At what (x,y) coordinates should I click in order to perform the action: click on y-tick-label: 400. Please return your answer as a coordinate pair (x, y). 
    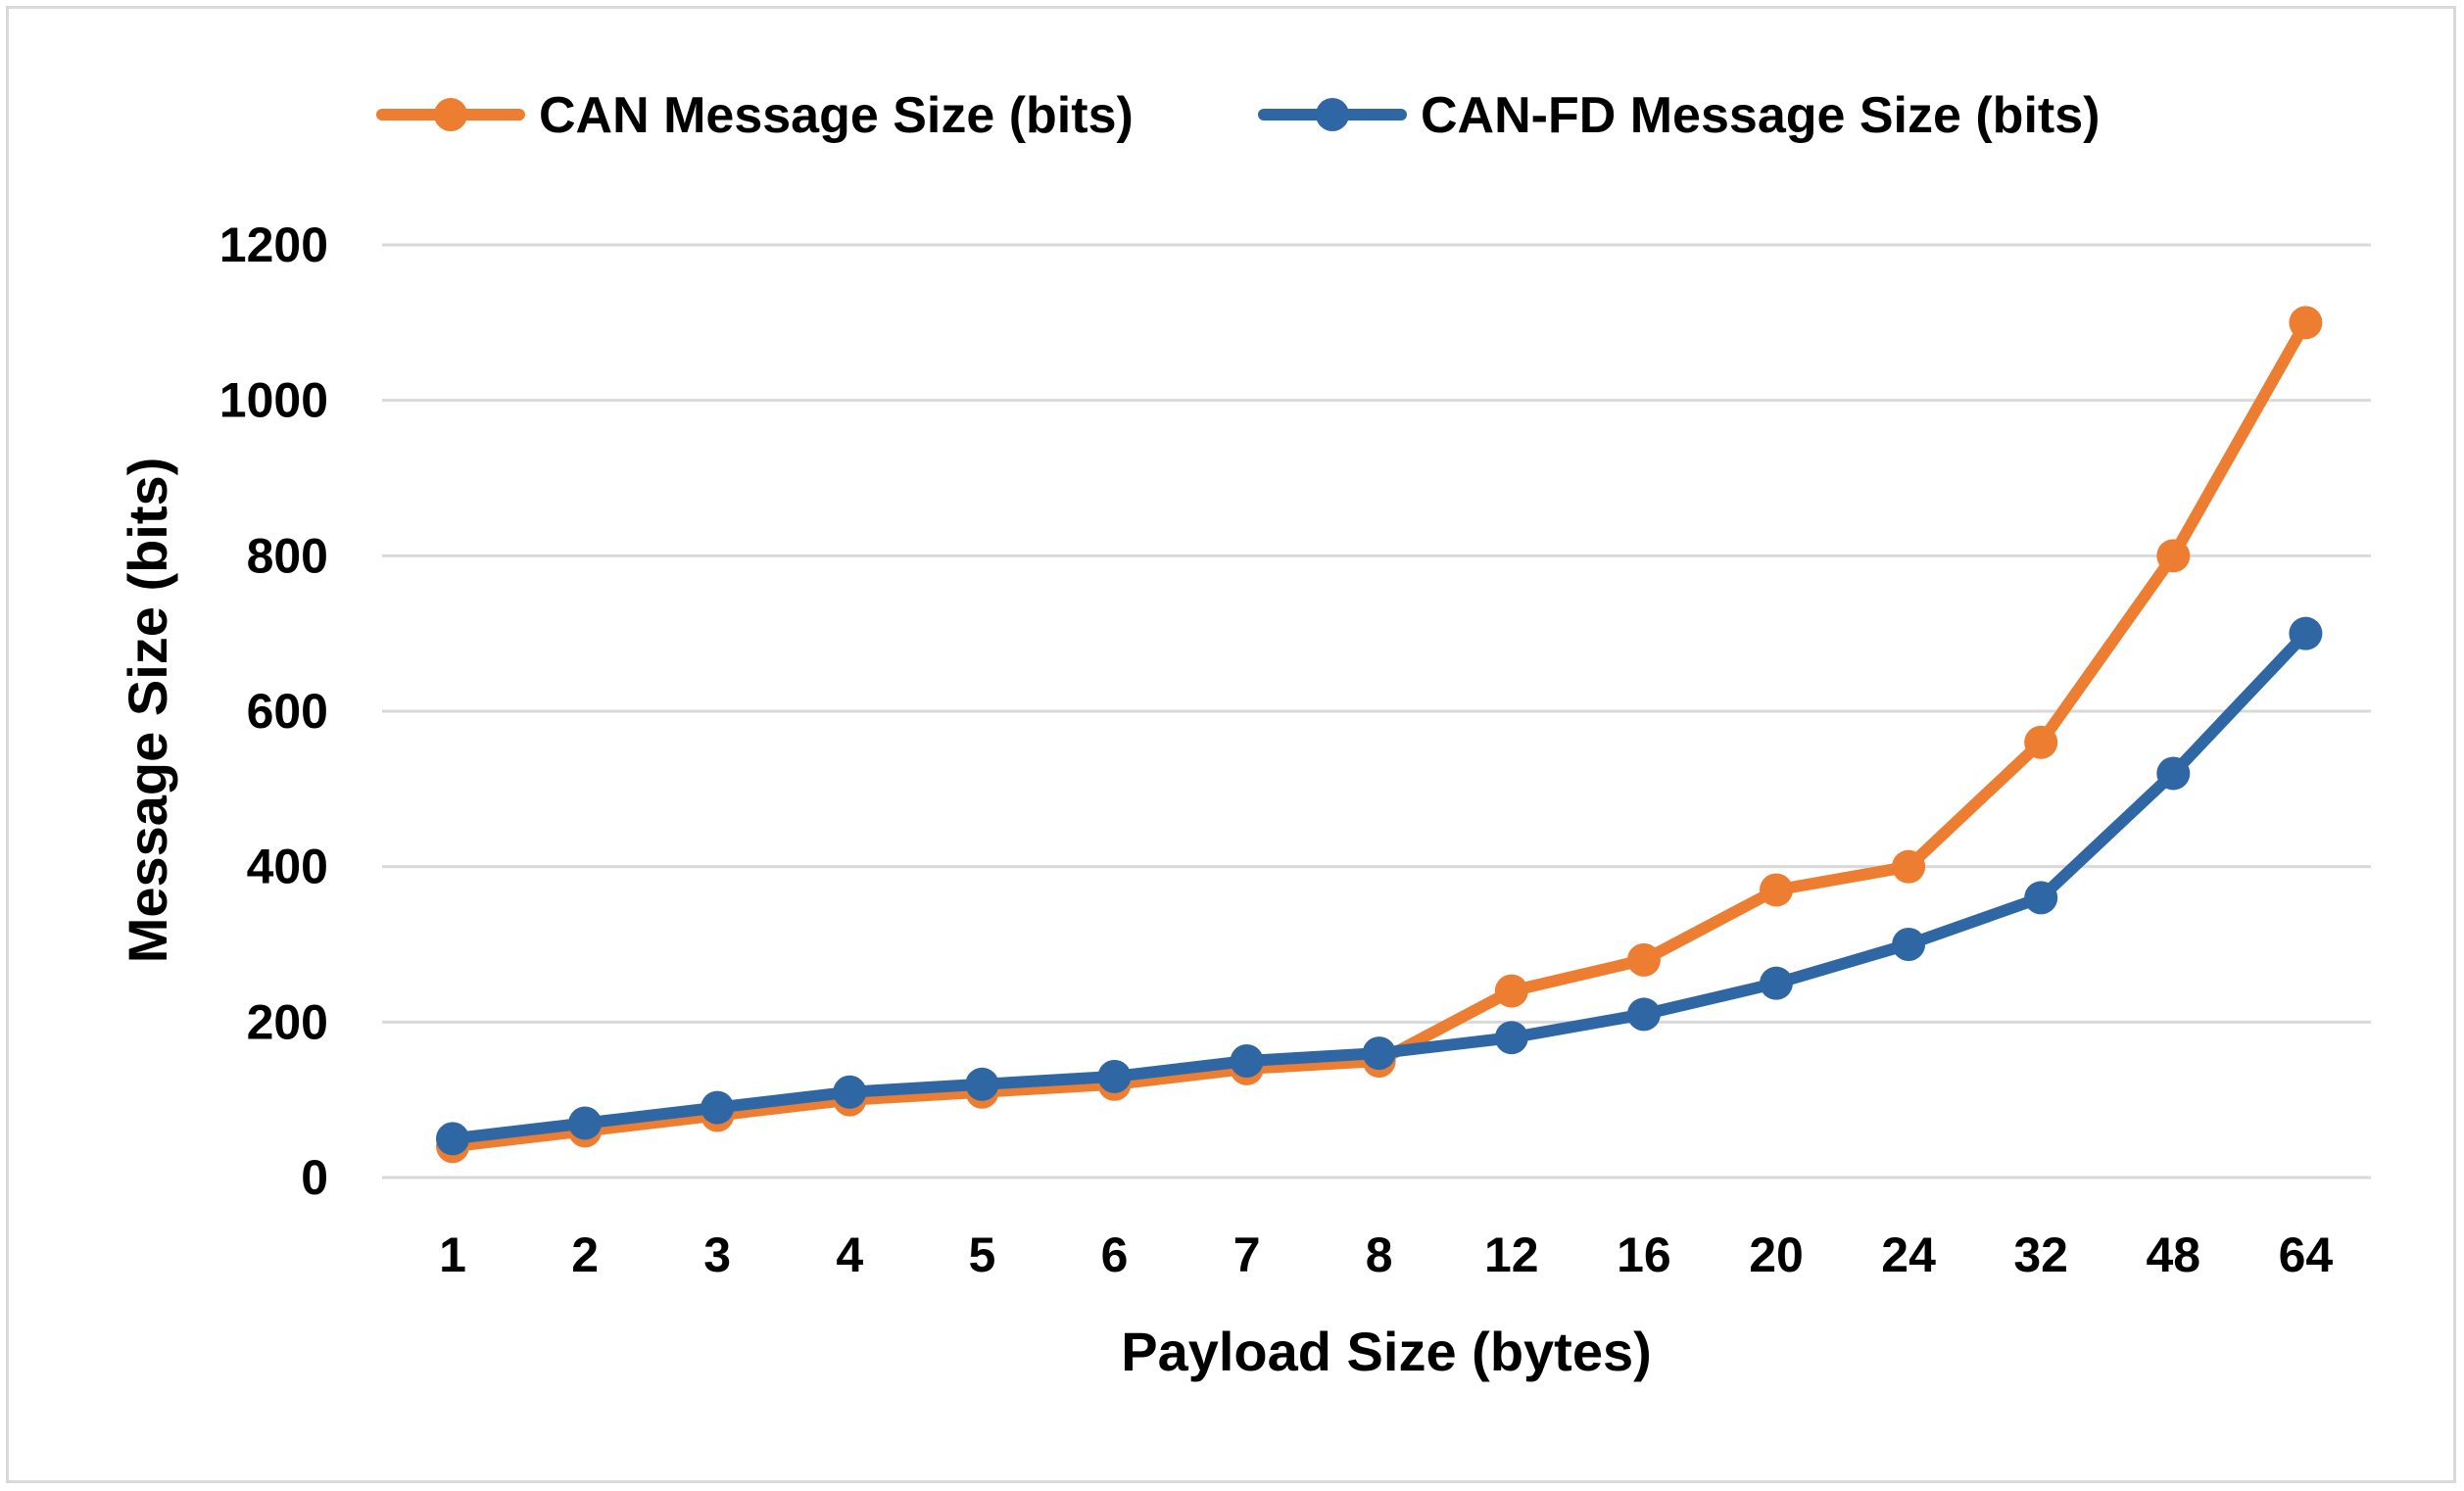
    Looking at the image, I should click on (287, 867).